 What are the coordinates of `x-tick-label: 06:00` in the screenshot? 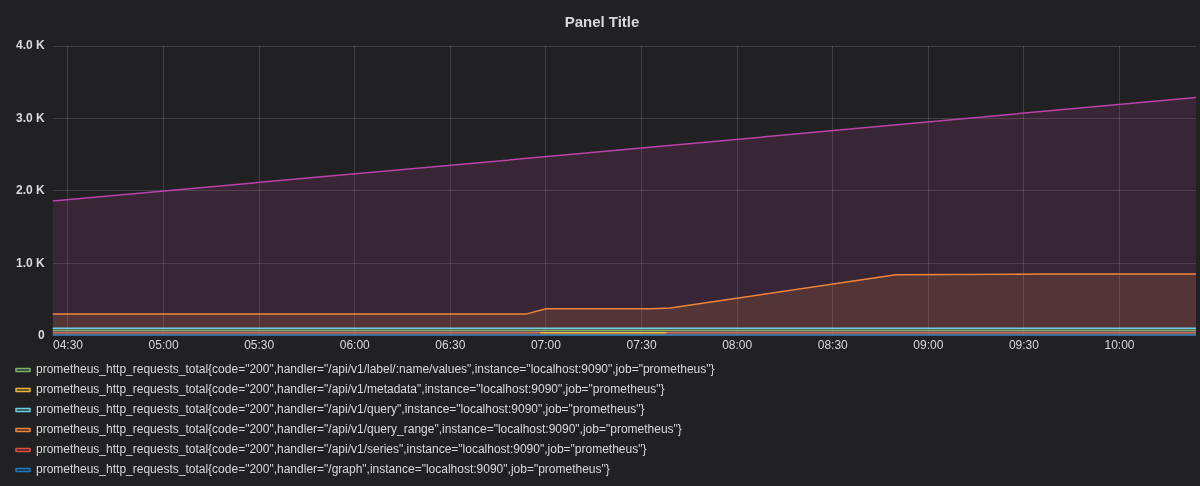 It's located at (355, 345).